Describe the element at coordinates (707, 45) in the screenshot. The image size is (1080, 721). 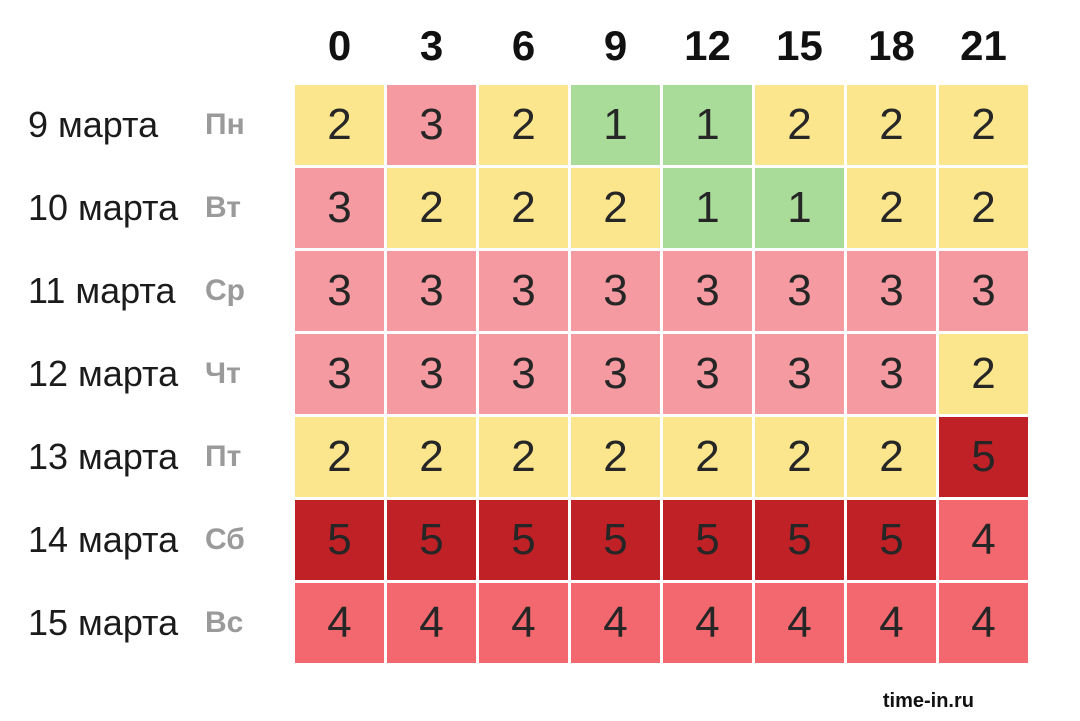
I see `hour-header: 12` at that location.